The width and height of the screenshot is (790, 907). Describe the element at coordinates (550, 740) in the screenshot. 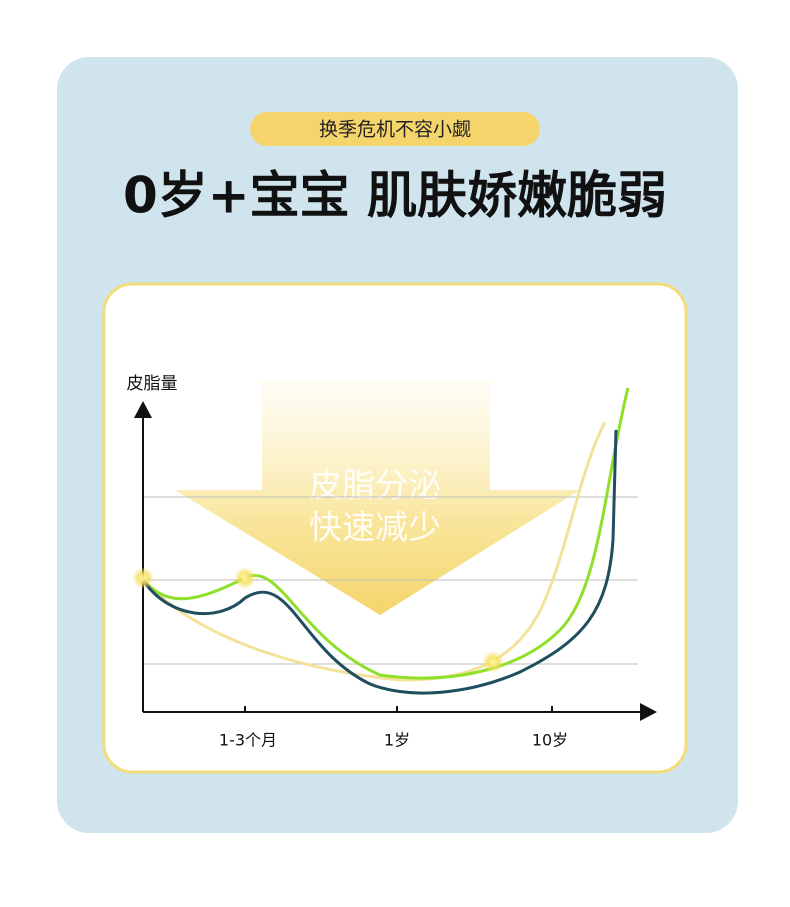

I see `x-label: 10岁` at that location.